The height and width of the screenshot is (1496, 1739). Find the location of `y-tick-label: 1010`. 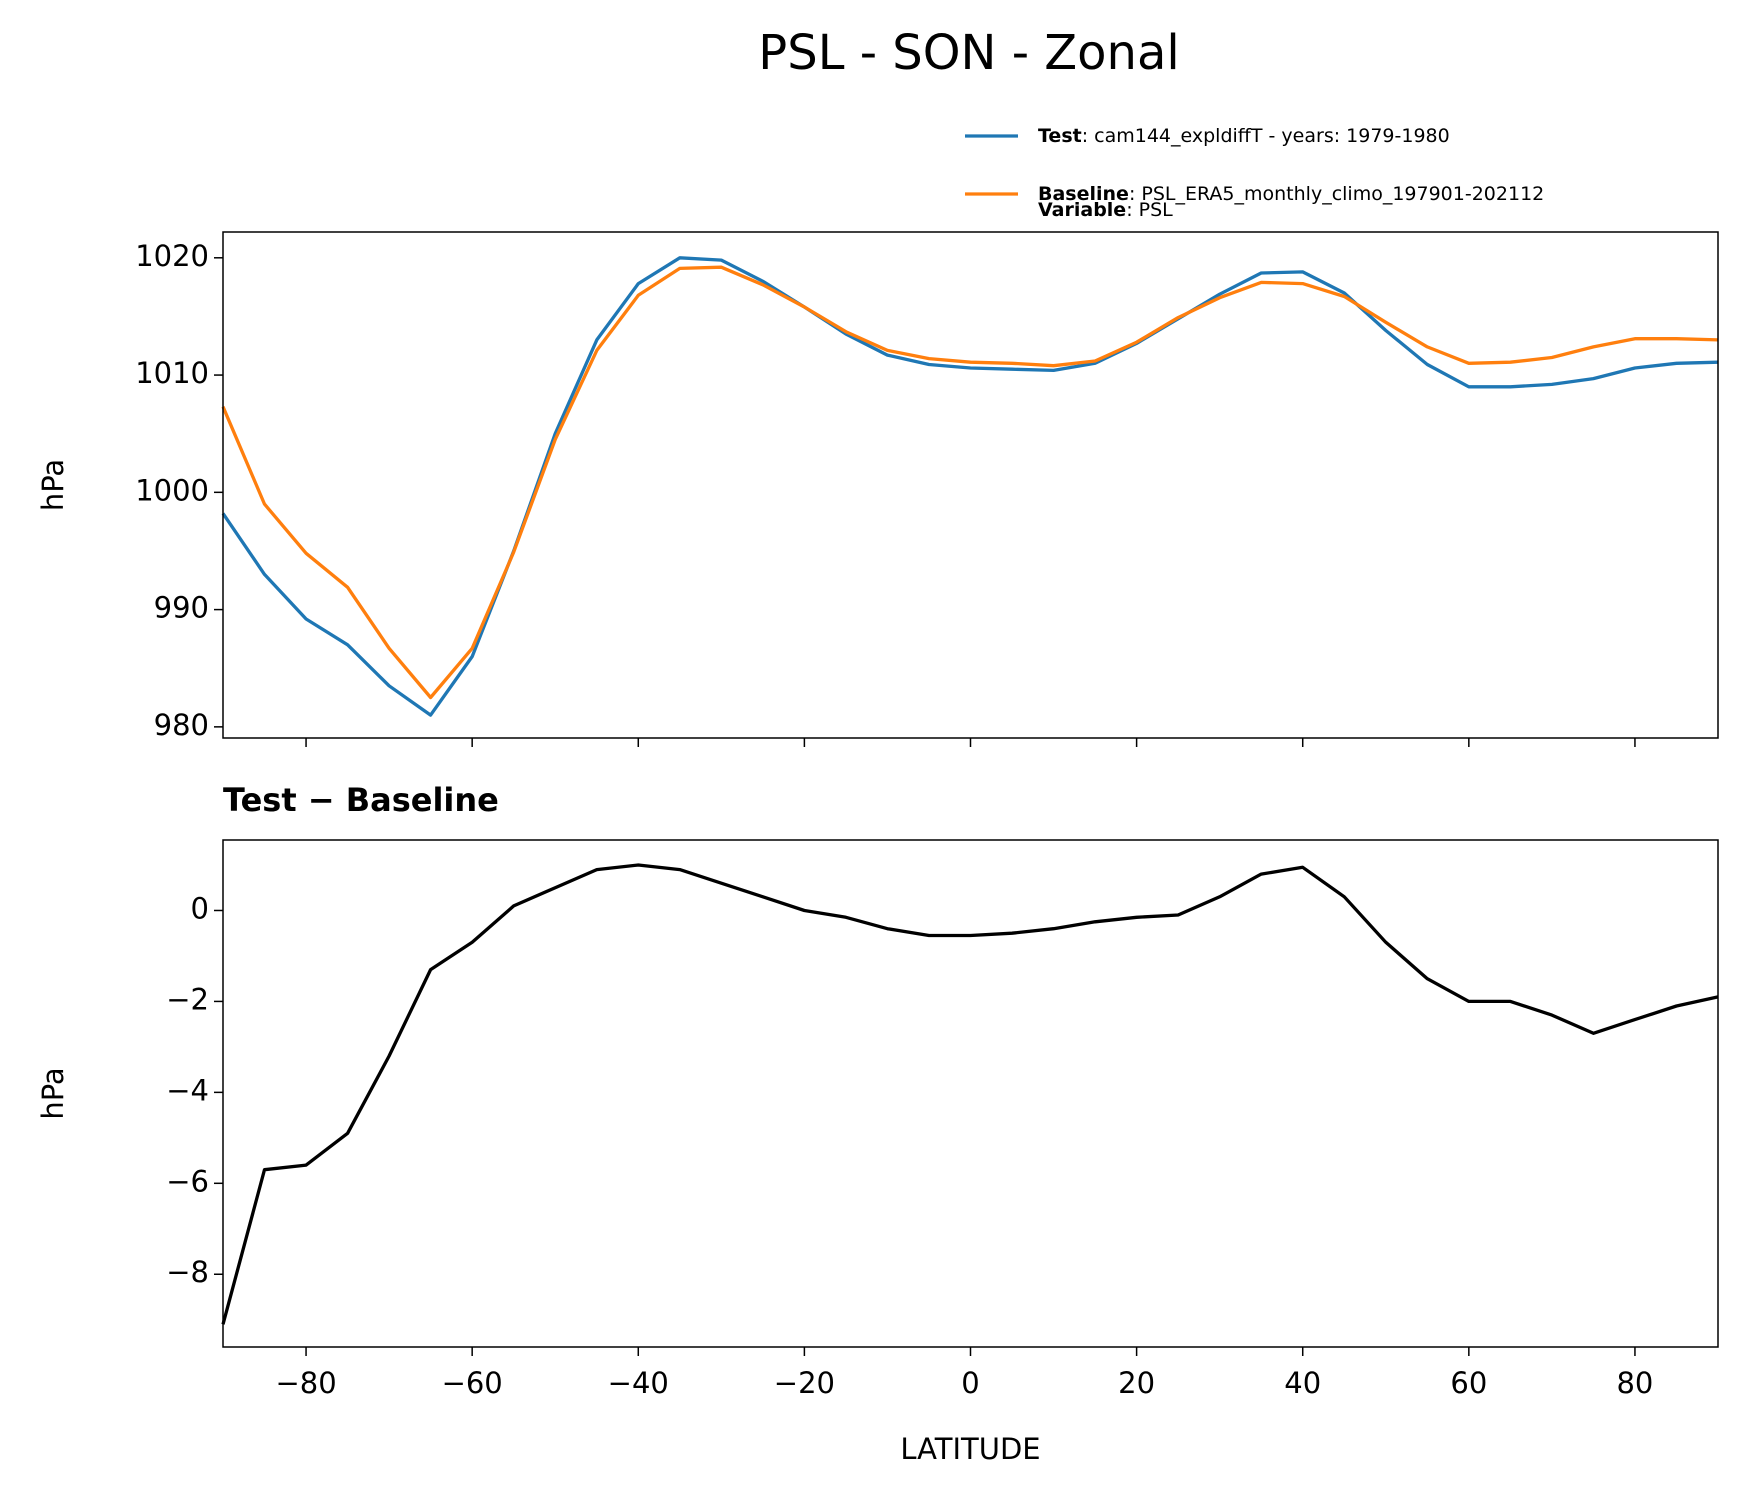

y-tick-label: 1010 is located at coordinates (172, 373).